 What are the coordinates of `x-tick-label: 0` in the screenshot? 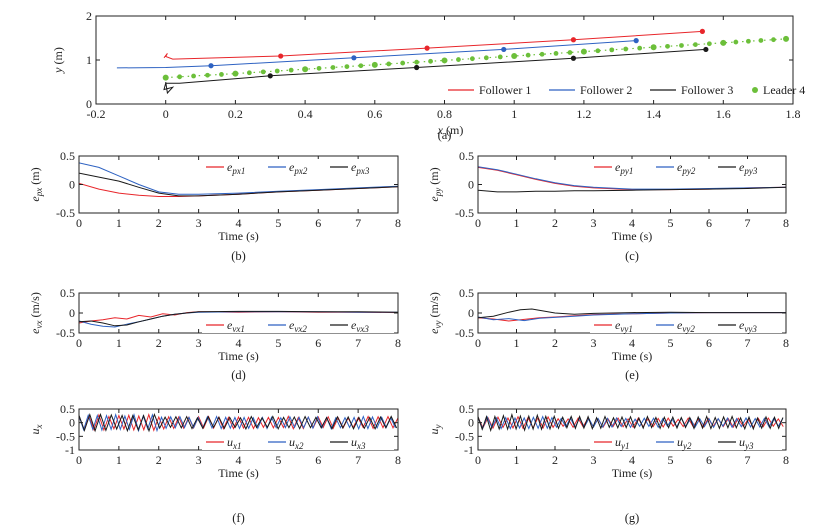 It's located at (79, 460).